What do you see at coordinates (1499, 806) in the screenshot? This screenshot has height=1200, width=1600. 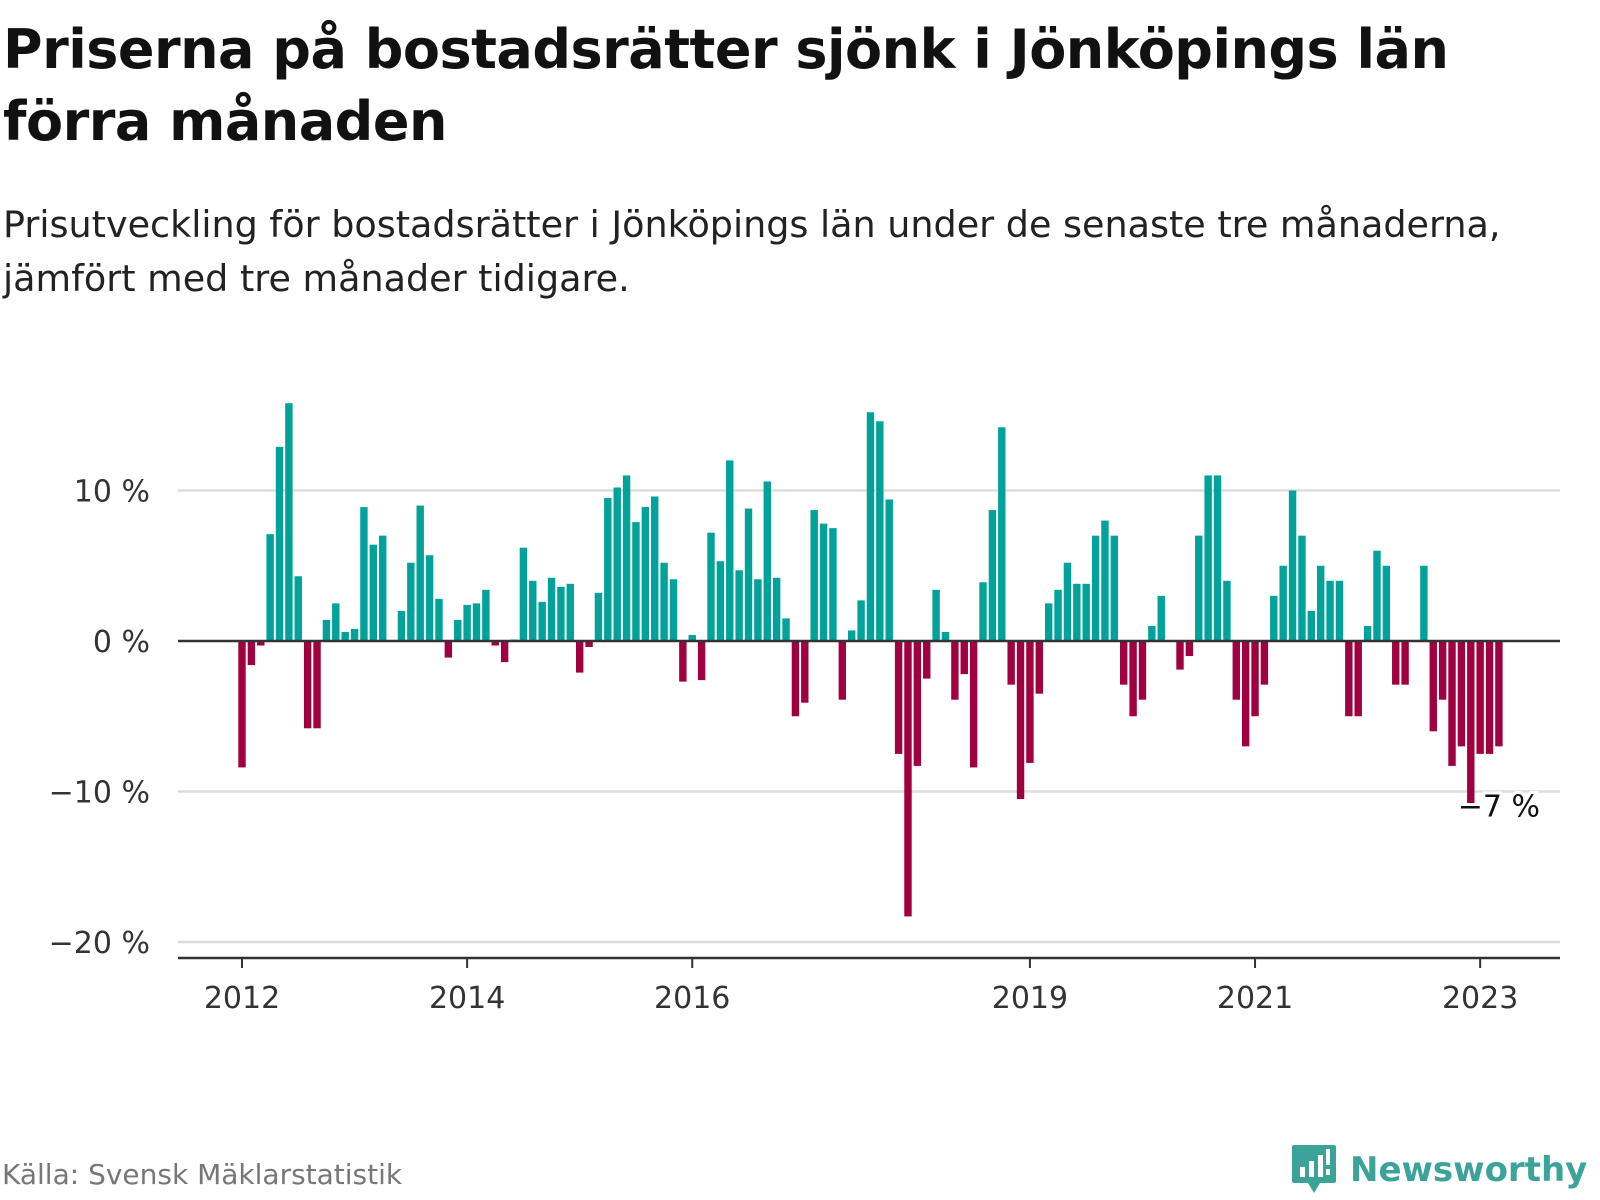 I see `last-value-label: −7 %` at bounding box center [1499, 806].